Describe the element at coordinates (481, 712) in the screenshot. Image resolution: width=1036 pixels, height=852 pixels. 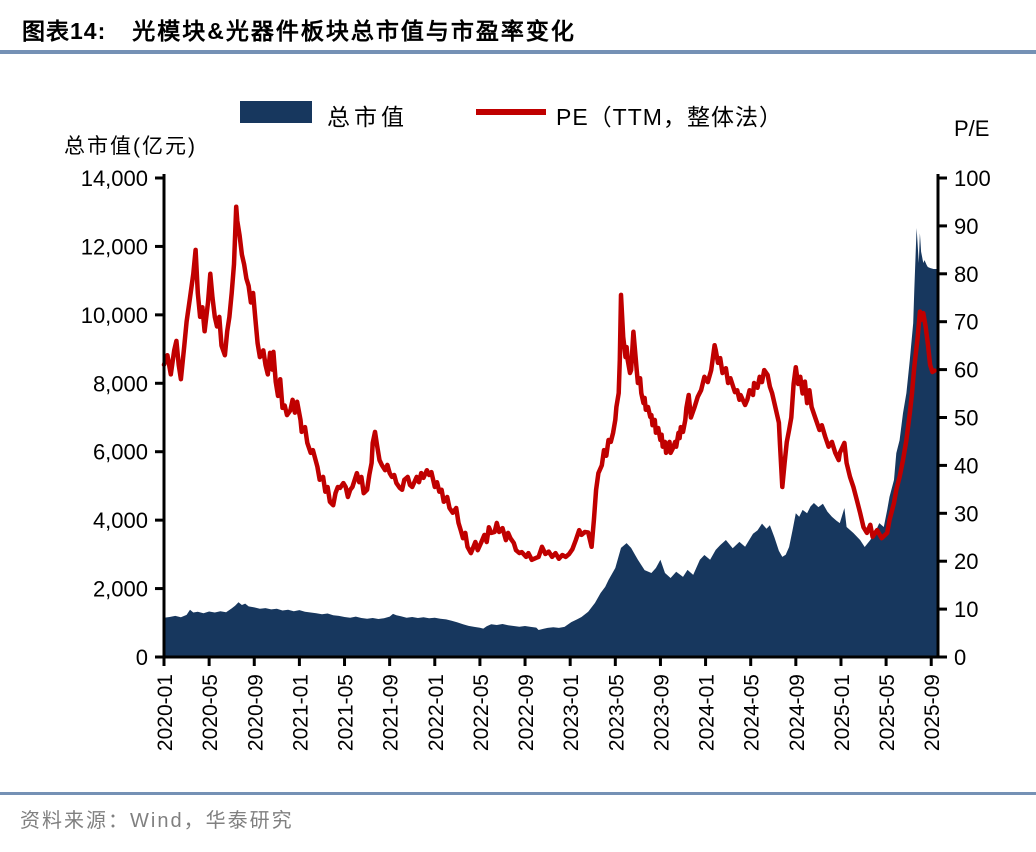
I see `x-axis-tick-label: 2022-05` at that location.